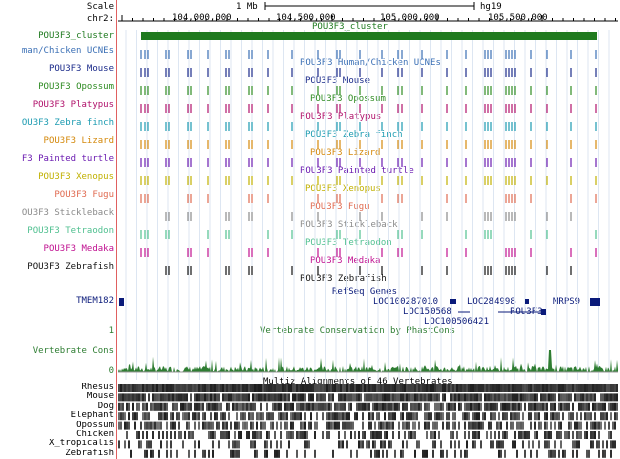  What do you see at coordinates (76, 36) in the screenshot?
I see `cluster-track-label: POU3F3_cluster` at bounding box center [76, 36].